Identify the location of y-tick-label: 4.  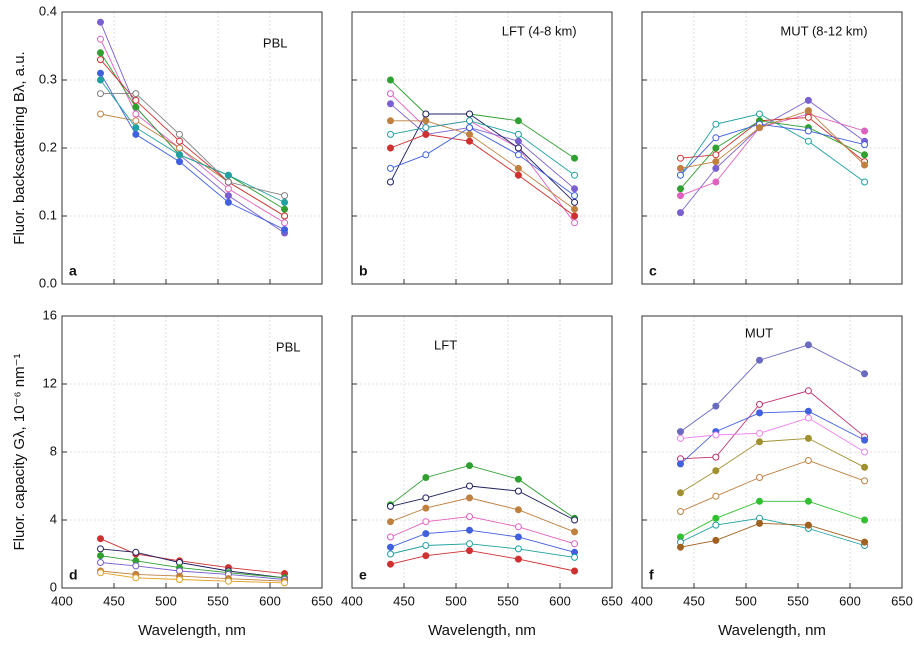
(53, 518).